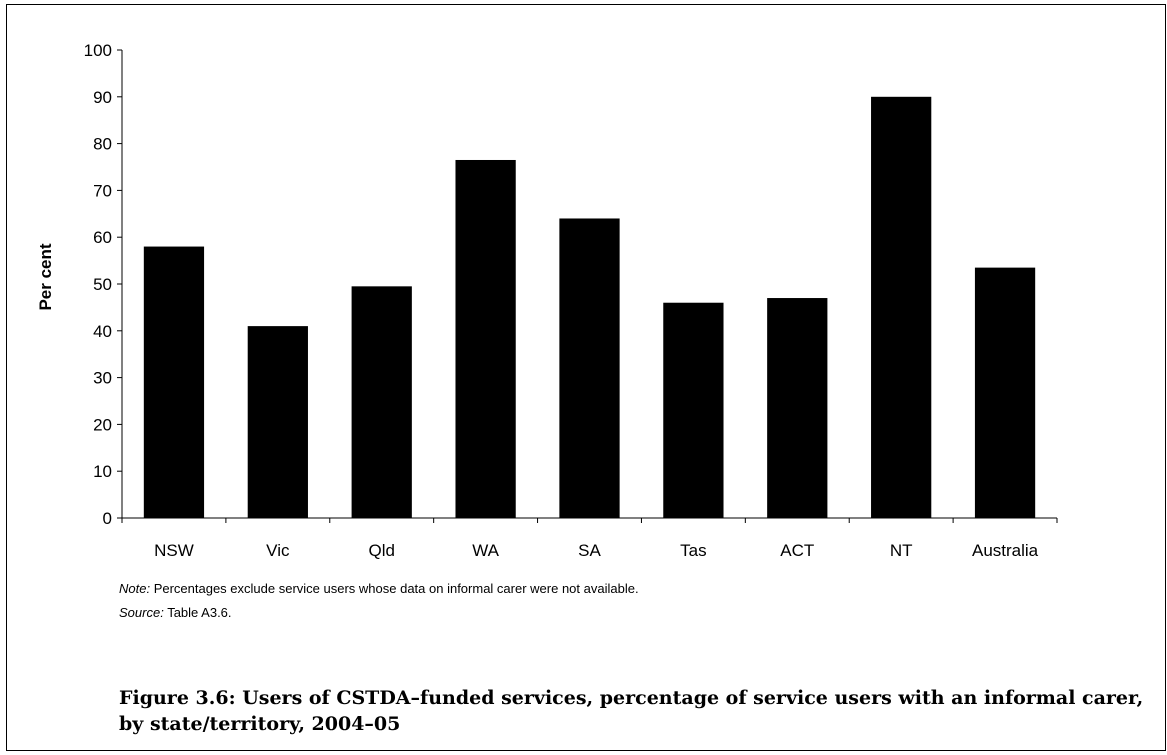 The width and height of the screenshot is (1167, 755). I want to click on y-tick-label: 30, so click(102, 378).